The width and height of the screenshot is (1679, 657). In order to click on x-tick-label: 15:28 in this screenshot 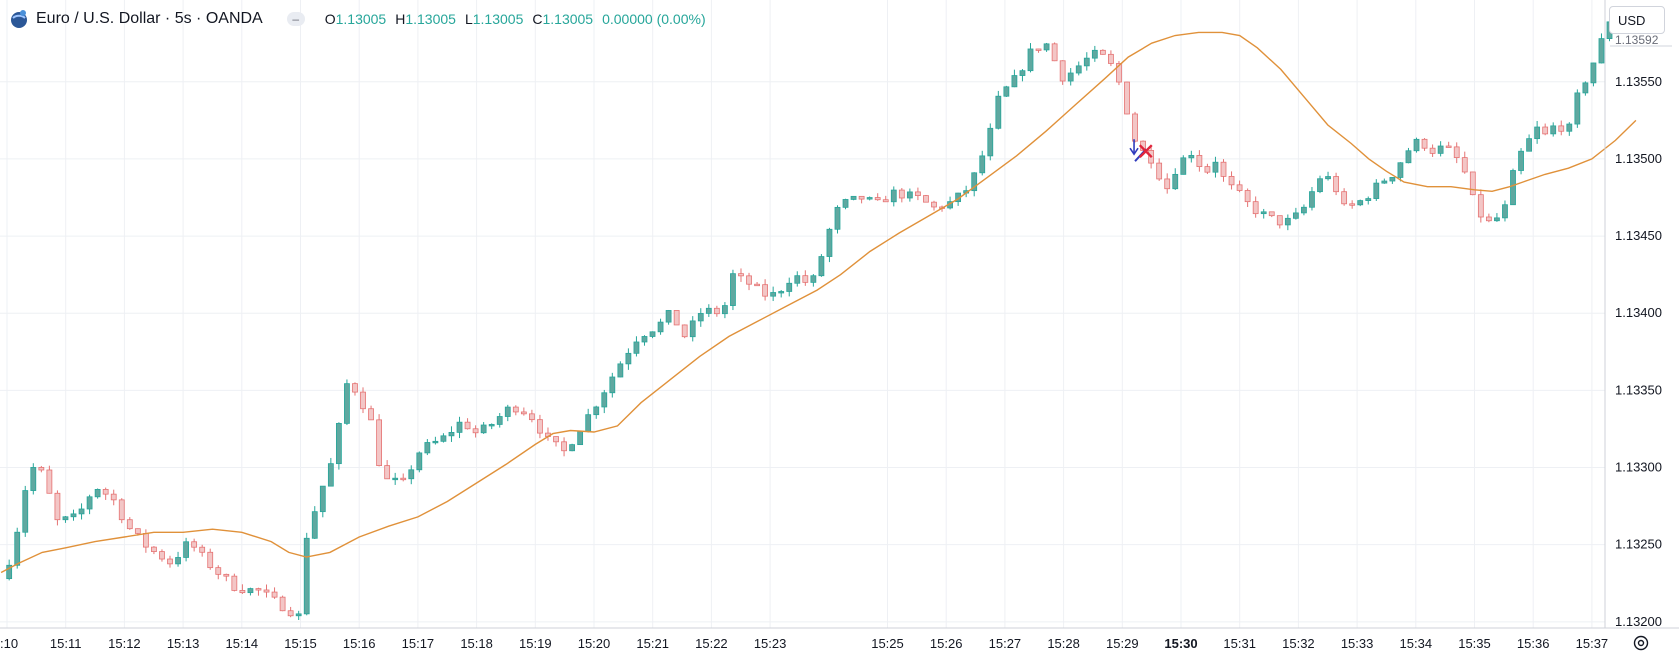, I will do `click(1063, 643)`.